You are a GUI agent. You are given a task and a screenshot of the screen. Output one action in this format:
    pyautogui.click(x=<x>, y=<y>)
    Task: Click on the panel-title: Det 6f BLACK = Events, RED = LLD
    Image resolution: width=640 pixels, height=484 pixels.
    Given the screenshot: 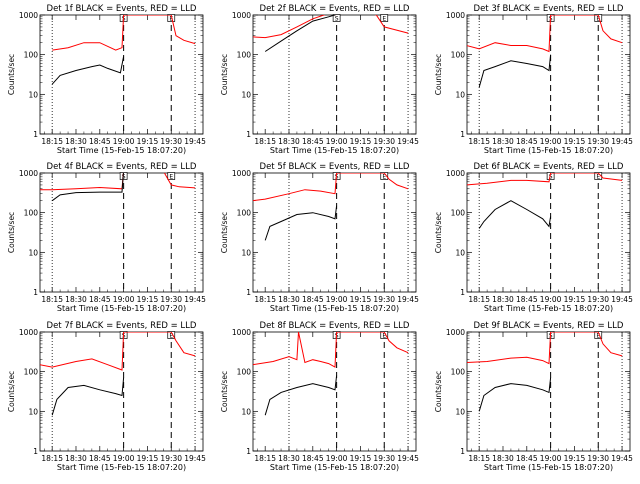 What is the action you would take?
    pyautogui.click(x=549, y=167)
    